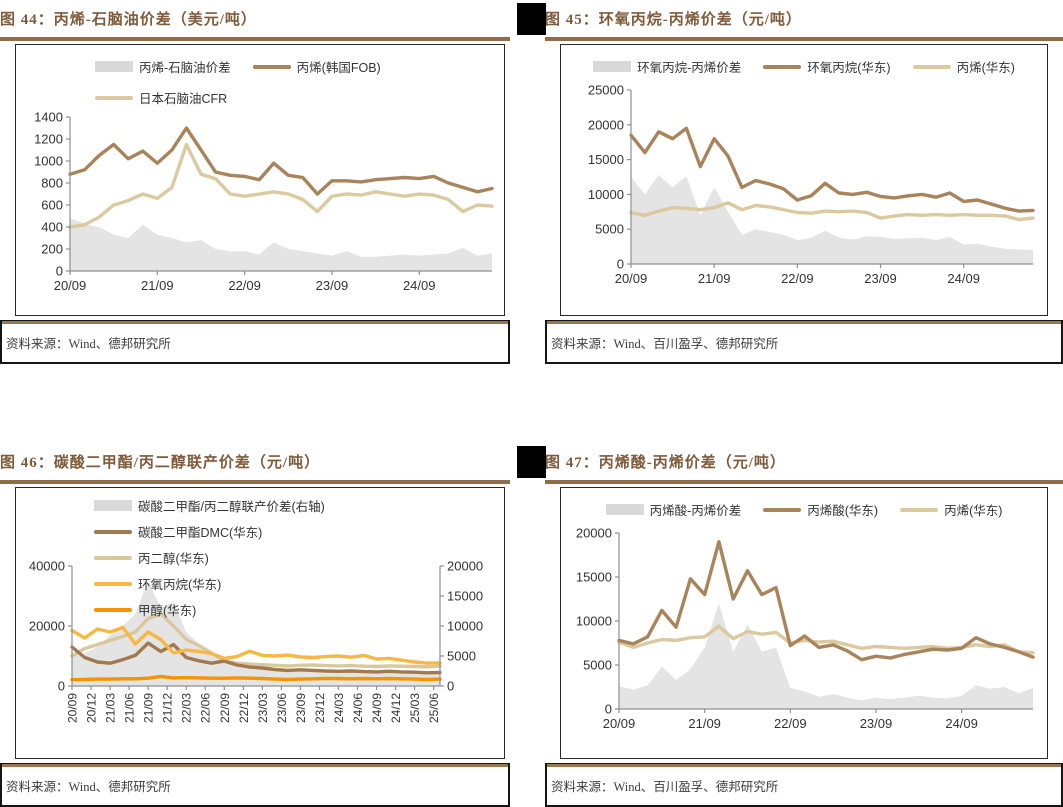 The image size is (1063, 807). I want to click on svg-text: 24/12, so click(396, 708).